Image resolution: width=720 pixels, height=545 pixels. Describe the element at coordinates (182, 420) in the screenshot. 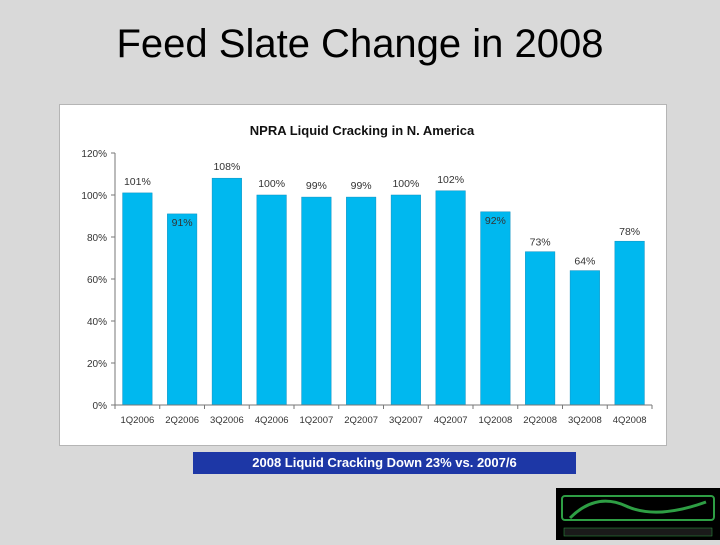

I see `x-tick-label: 2Q2006` at that location.